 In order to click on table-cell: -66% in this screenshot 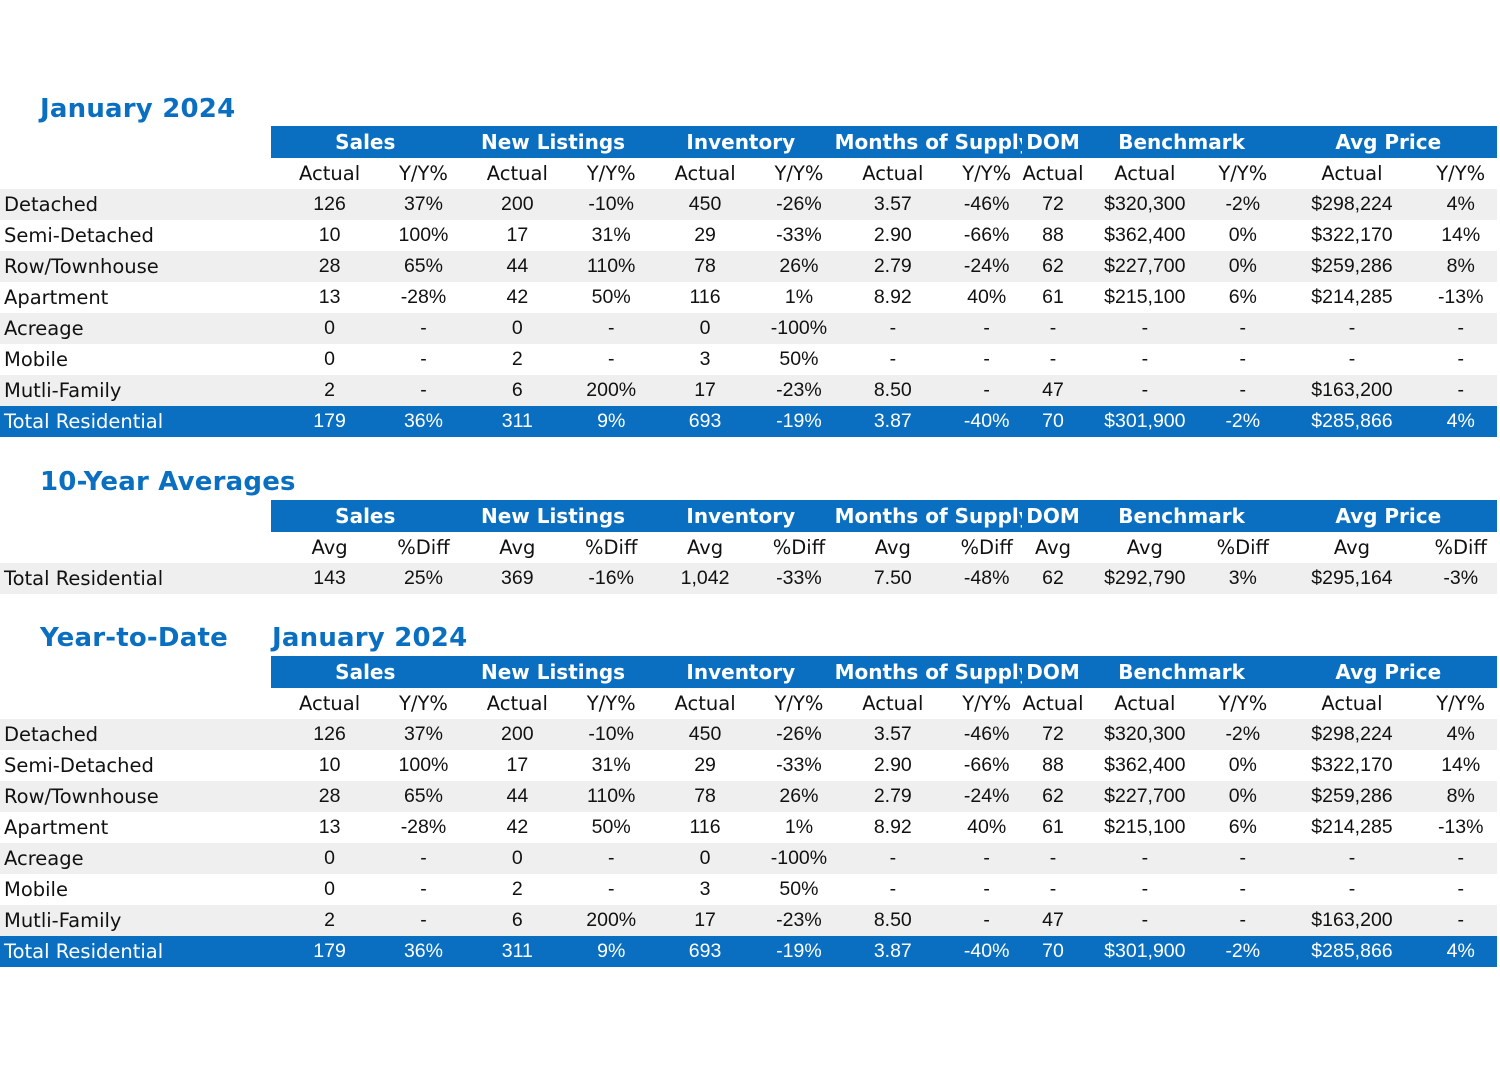, I will do `click(986, 765)`.